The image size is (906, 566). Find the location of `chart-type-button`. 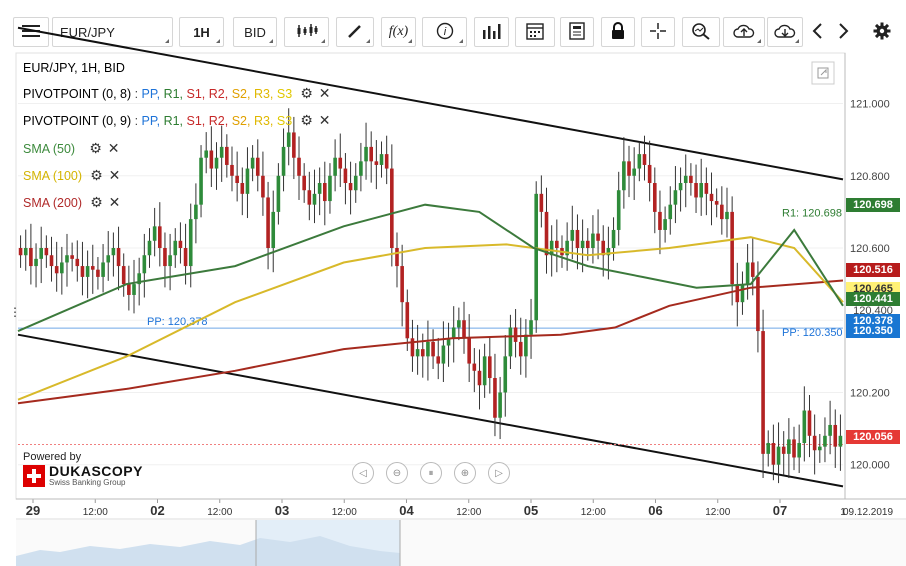

chart-type-button is located at coordinates (306, 32).